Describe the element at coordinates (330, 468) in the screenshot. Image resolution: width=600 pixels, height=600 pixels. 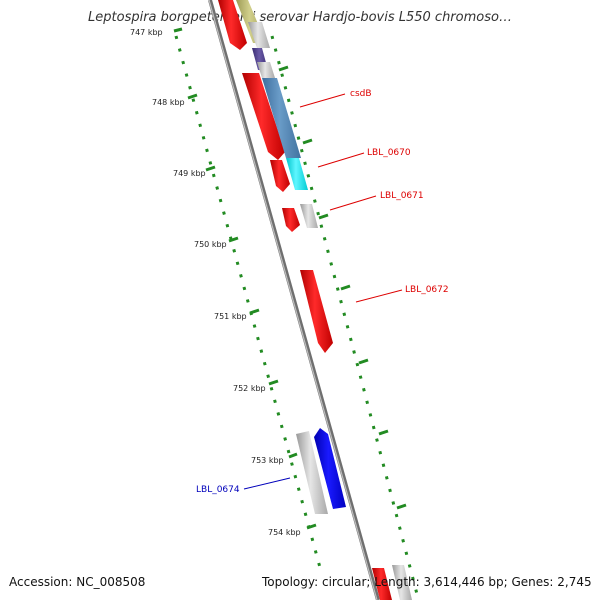
I see `reverse-cds-feature` at that location.